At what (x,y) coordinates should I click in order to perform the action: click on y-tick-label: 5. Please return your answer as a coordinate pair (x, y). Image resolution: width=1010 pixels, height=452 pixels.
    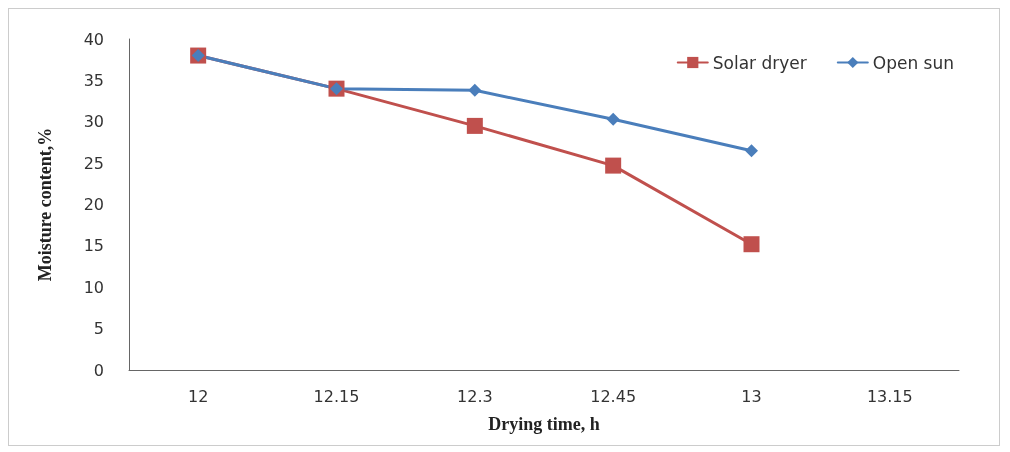
    Looking at the image, I should click on (98, 329).